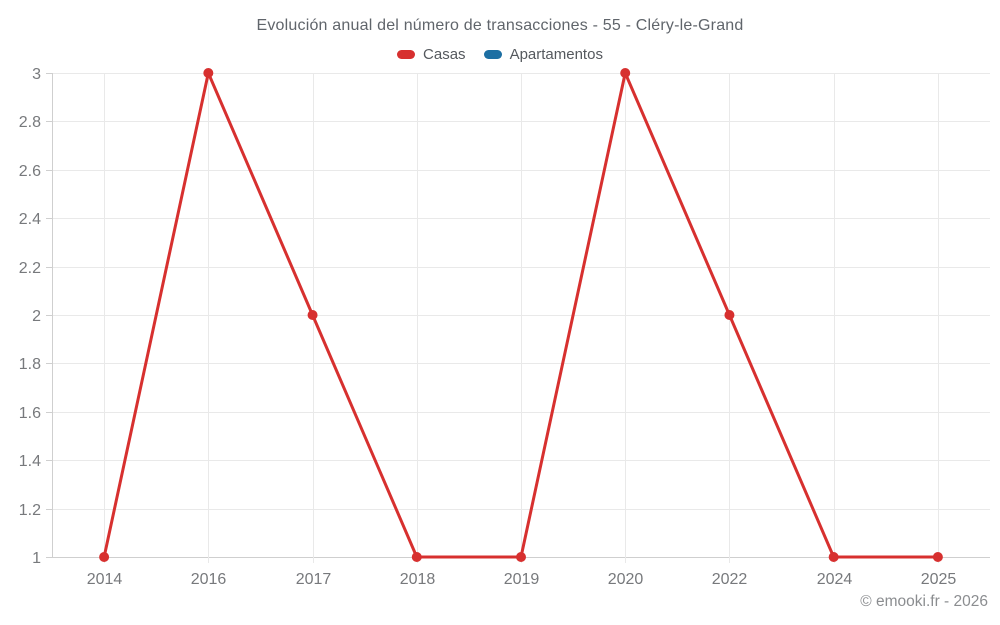 Image resolution: width=1000 pixels, height=625 pixels. I want to click on y-tick-label: 2.6, so click(30, 171).